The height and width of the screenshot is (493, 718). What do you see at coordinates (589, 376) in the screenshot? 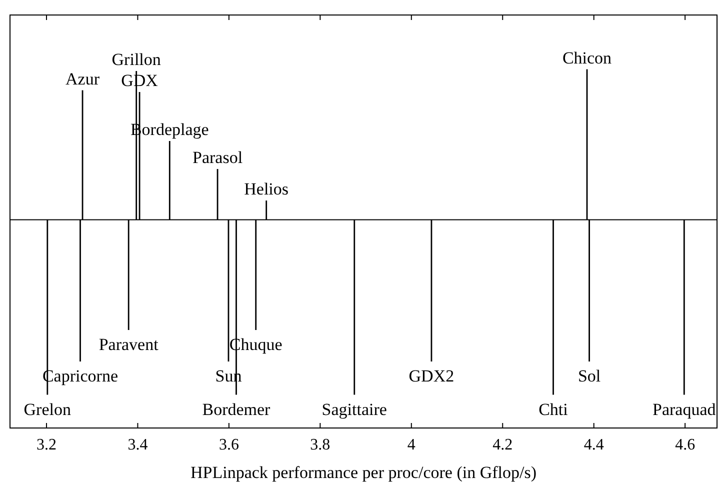
I see `annotation: Sol` at bounding box center [589, 376].